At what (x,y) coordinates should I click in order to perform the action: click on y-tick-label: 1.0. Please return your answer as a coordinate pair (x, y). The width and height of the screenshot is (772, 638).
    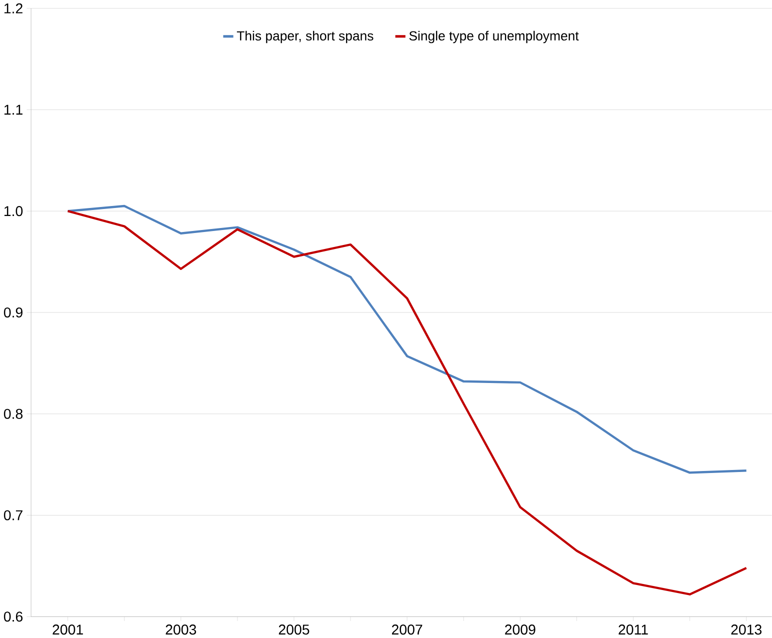
    Looking at the image, I should click on (13, 211).